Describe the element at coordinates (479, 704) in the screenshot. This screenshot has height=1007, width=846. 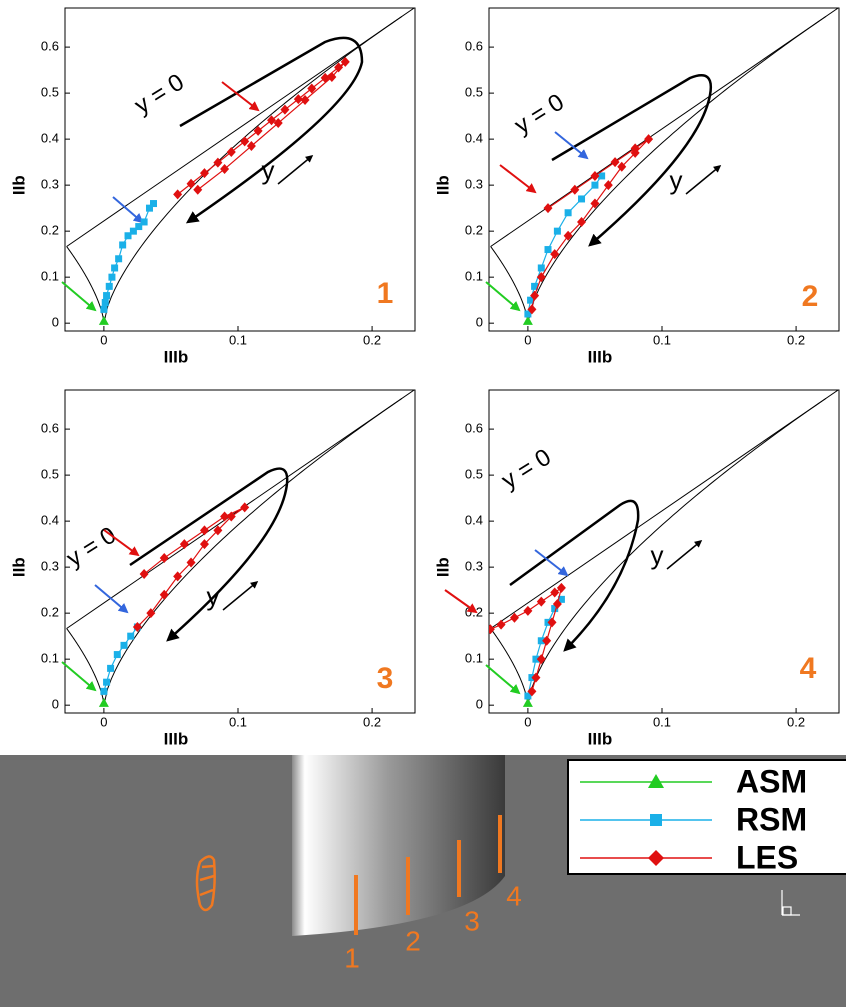
I see `y-tick-label: 0` at that location.